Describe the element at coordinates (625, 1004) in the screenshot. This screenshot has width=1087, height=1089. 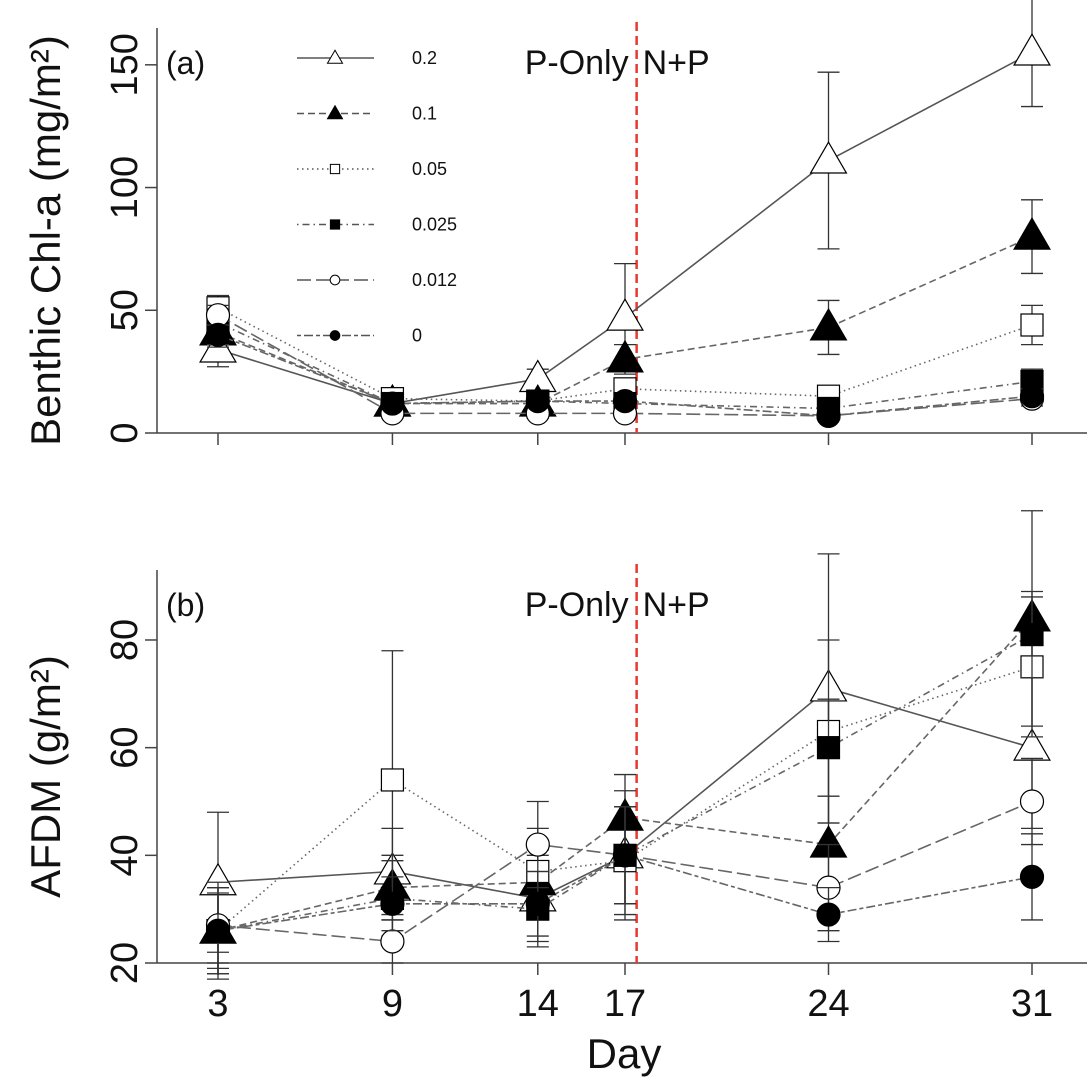
I see `x-tick-label: 17` at that location.